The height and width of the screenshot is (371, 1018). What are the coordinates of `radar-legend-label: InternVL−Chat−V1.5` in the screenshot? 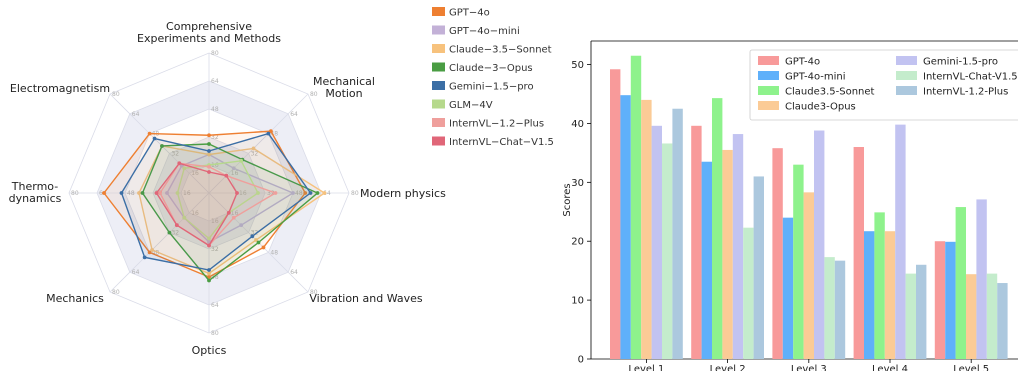 It's located at (501, 142).